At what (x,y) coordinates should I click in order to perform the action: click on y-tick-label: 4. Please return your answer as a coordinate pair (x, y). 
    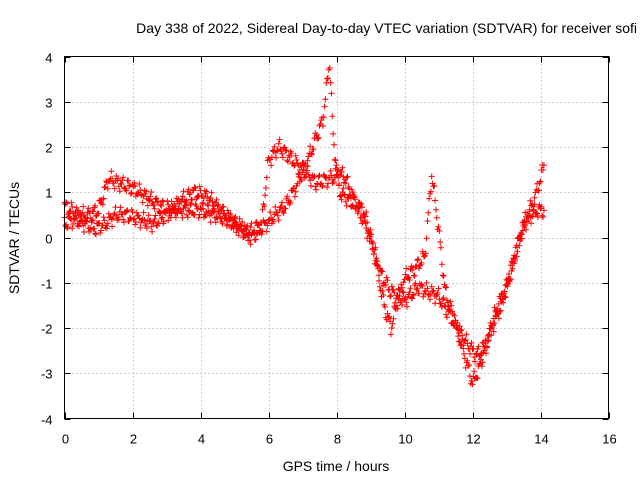
    Looking at the image, I should click on (48, 58).